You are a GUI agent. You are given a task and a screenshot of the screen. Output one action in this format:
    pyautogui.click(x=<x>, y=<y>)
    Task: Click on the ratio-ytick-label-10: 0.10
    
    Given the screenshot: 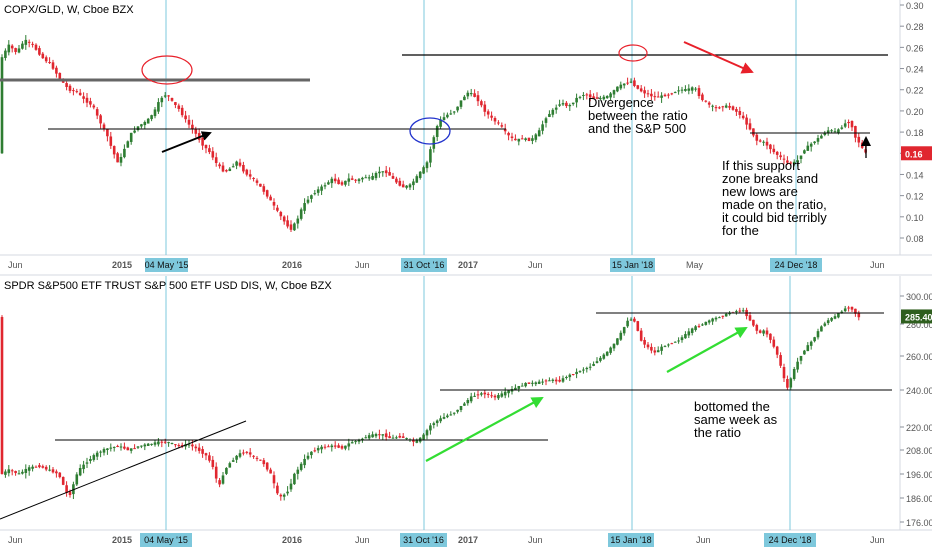 What is the action you would take?
    pyautogui.click(x=915, y=218)
    